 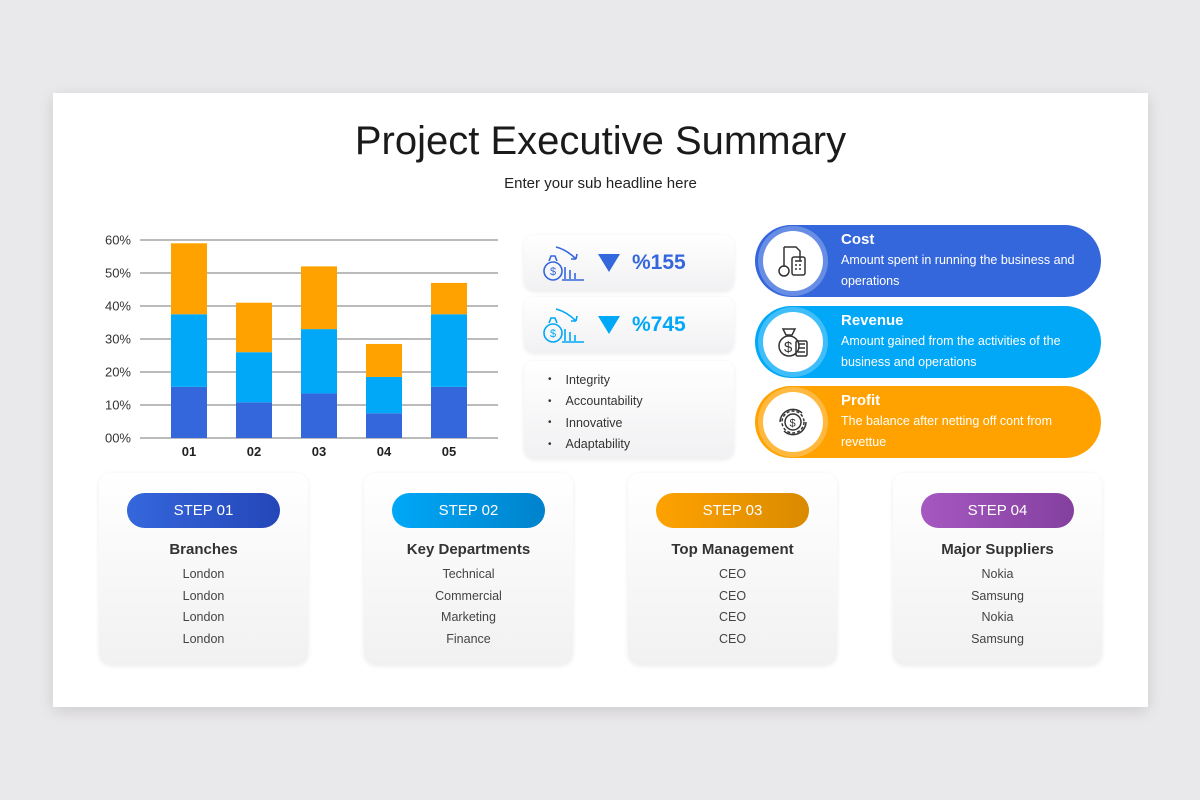 I want to click on y-tick-label: 60%, so click(x=118, y=240).